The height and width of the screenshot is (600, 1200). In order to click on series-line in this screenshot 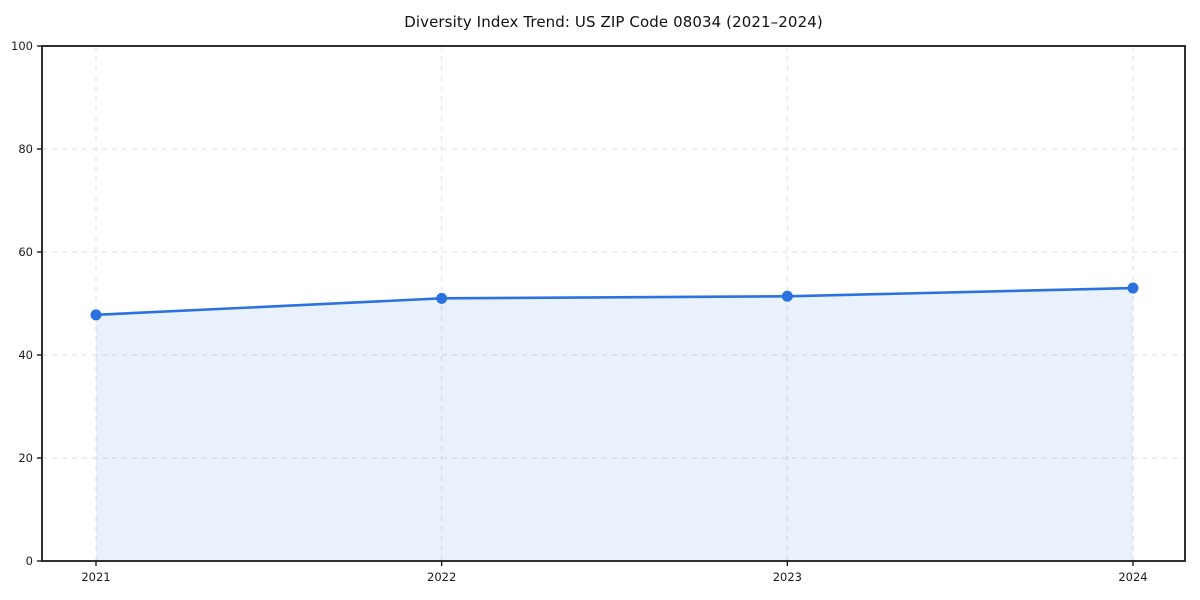, I will do `click(614, 301)`.